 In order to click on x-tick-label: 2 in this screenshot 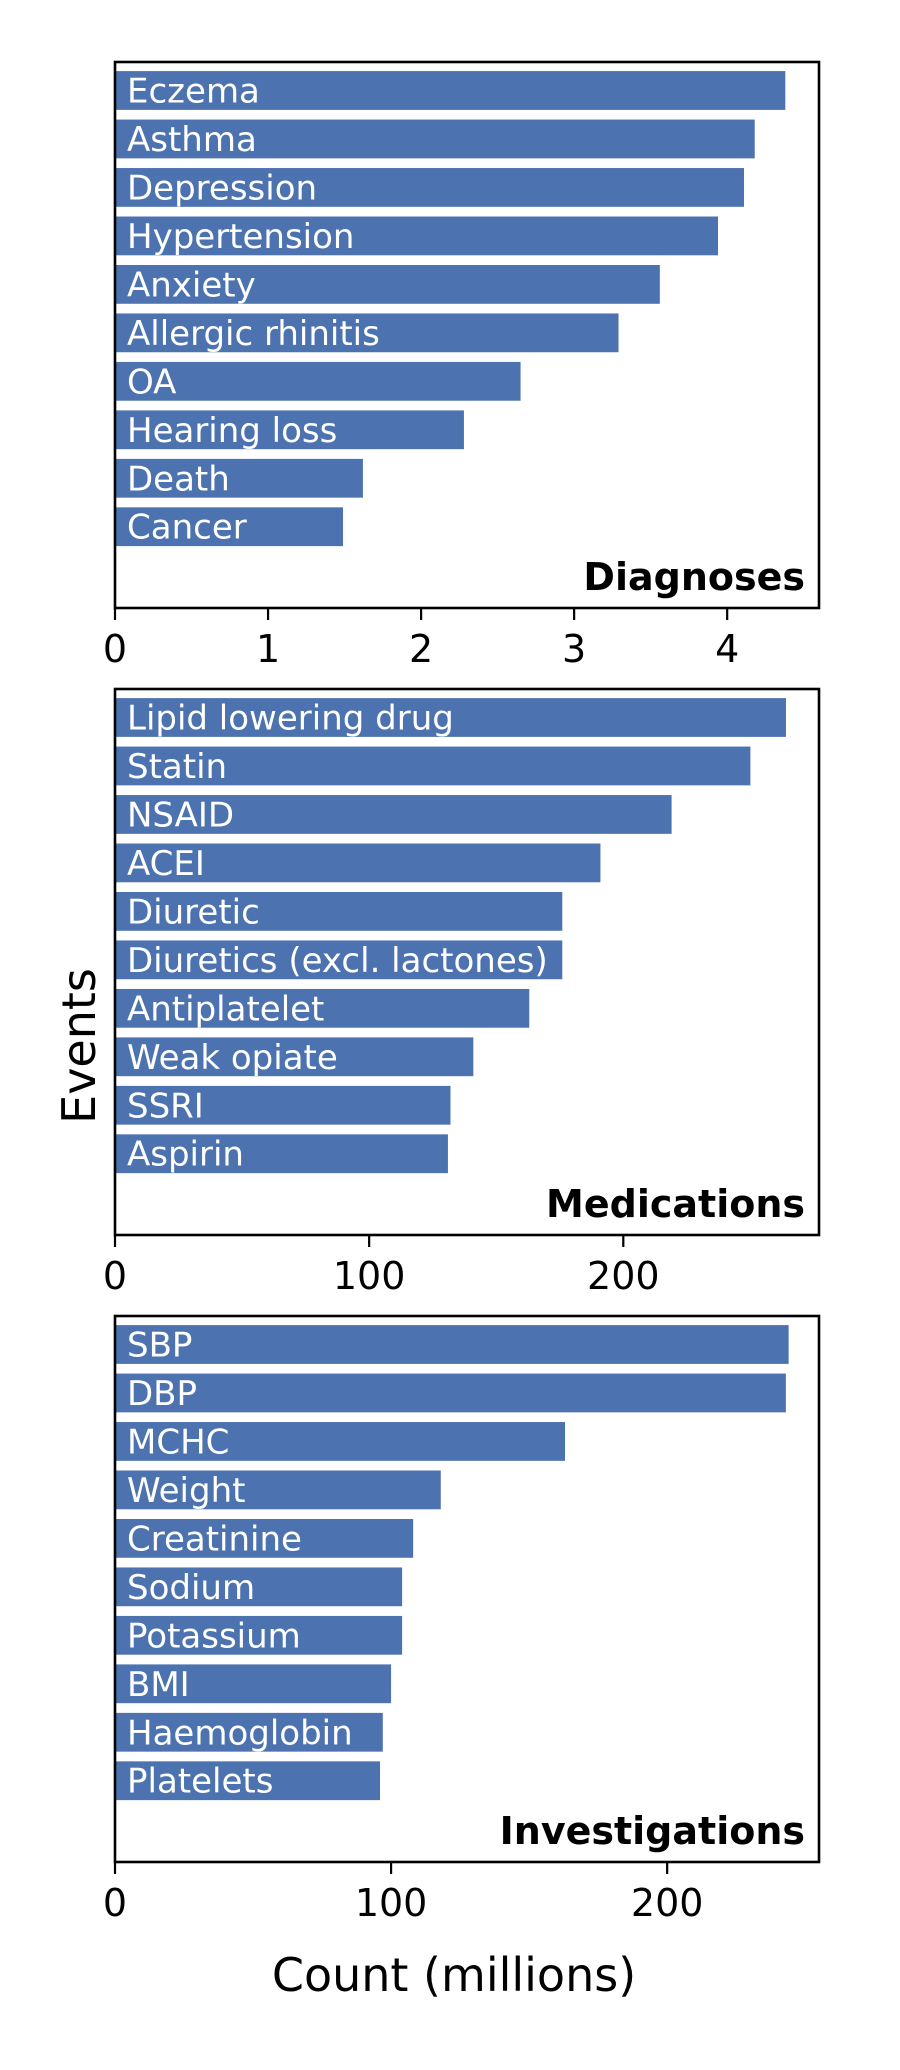, I will do `click(421, 649)`.